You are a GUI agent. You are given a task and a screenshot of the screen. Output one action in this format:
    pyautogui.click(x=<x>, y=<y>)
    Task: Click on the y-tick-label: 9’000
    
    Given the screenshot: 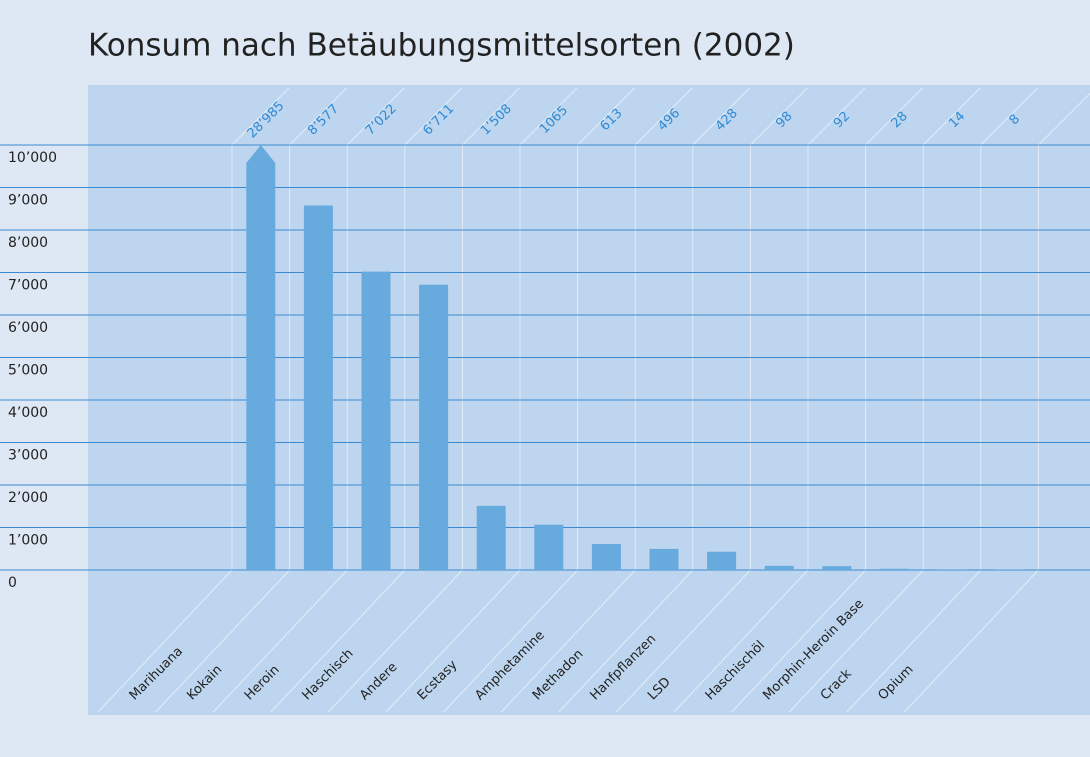 What is the action you would take?
    pyautogui.click(x=28, y=201)
    